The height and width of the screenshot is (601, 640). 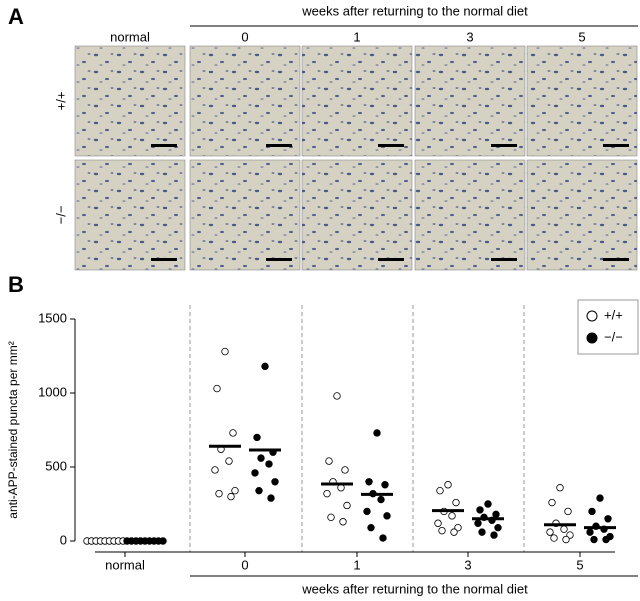 What do you see at coordinates (613, 336) in the screenshot?
I see `legend-label: −/−` at bounding box center [613, 336].